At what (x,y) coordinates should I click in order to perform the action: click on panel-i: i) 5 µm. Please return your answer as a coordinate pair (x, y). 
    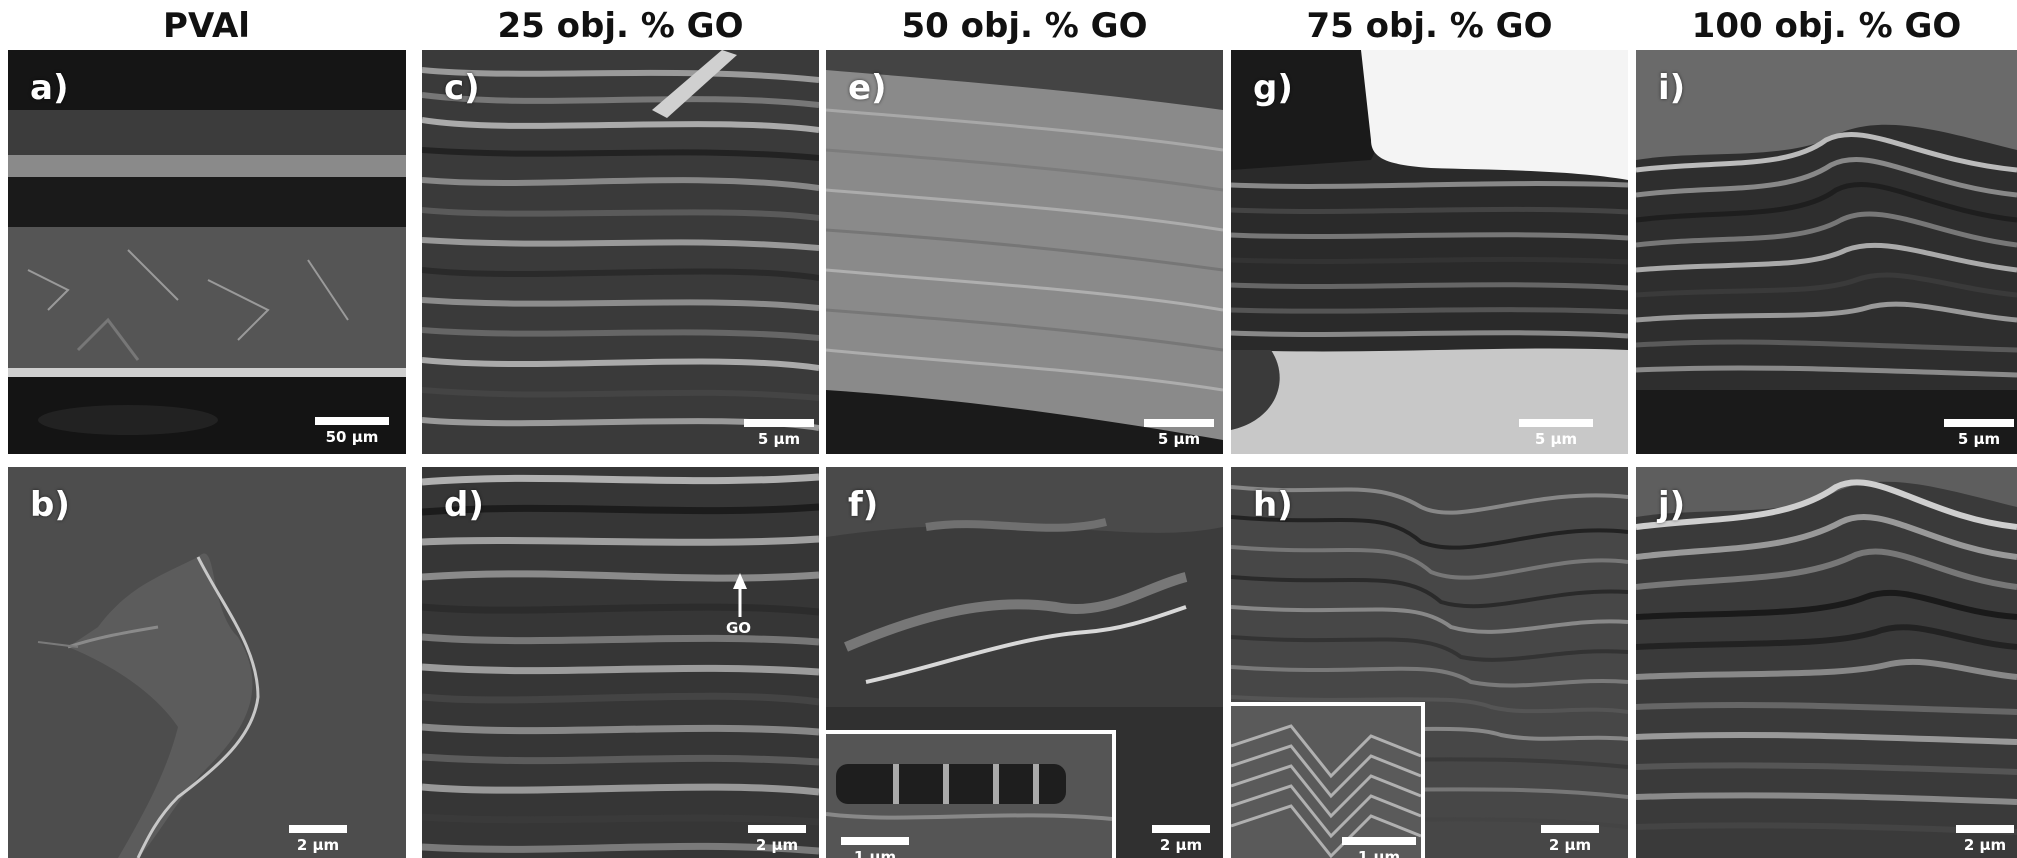
    Looking at the image, I should click on (1826, 252).